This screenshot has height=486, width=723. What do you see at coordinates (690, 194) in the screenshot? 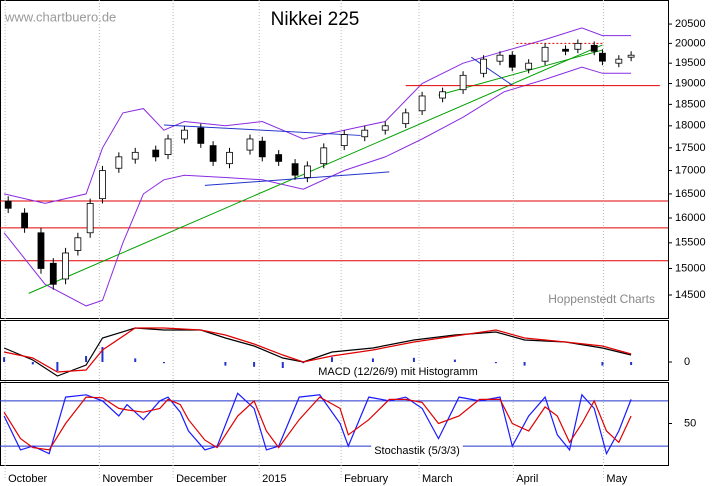
I see `y-tick-label: 16500` at bounding box center [690, 194].